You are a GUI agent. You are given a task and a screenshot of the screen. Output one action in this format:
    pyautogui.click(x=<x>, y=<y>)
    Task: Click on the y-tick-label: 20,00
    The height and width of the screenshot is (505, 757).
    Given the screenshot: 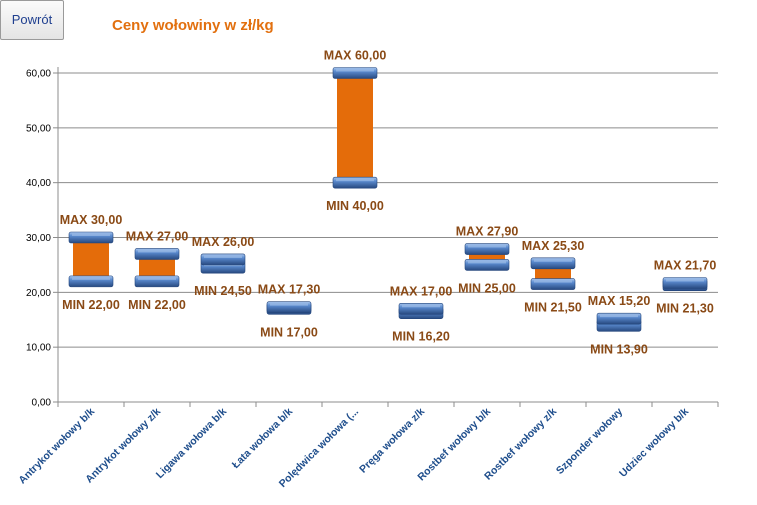 What is the action you would take?
    pyautogui.click(x=38, y=293)
    